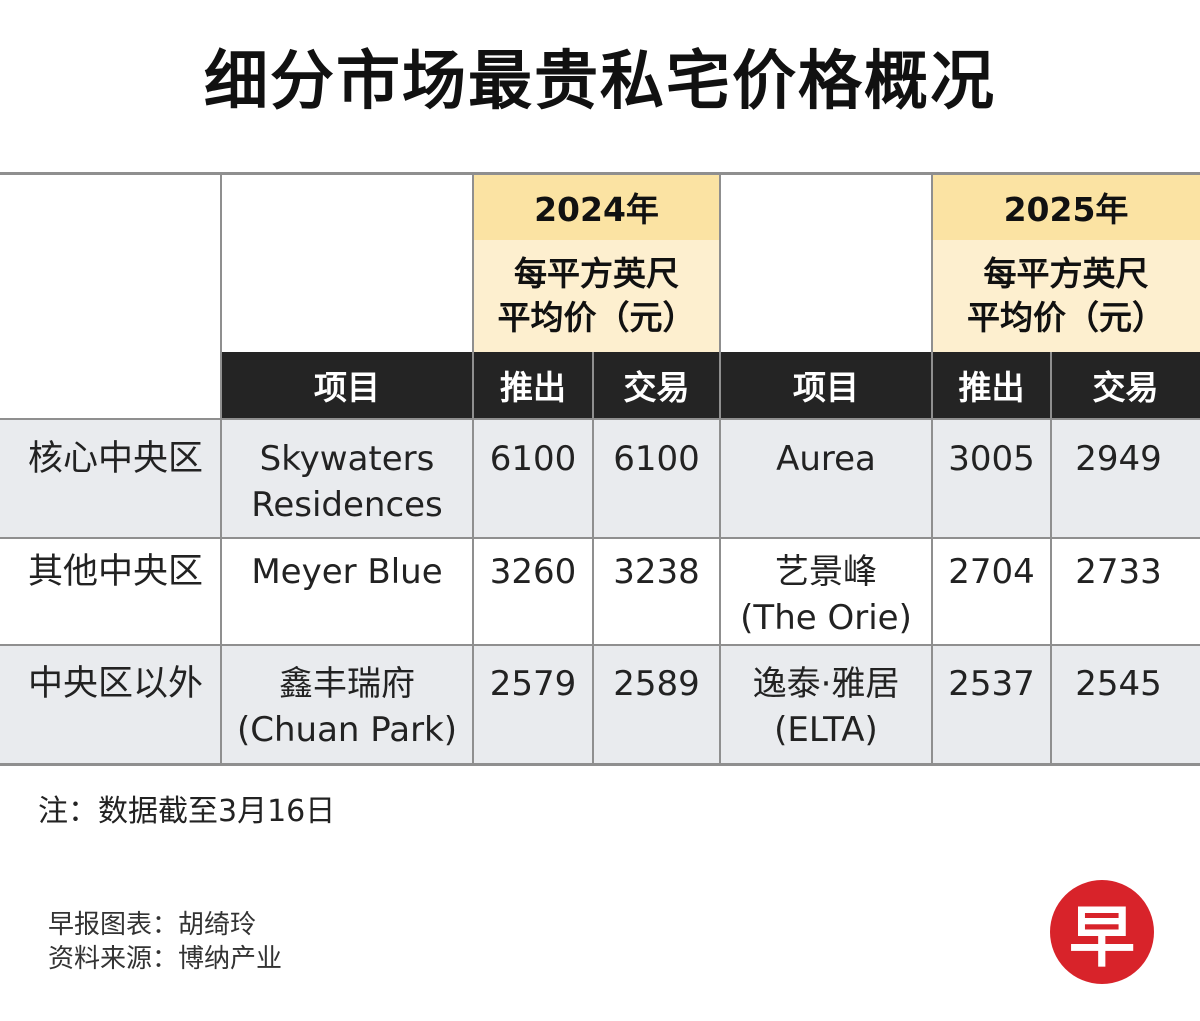 The image size is (1200, 1021). What do you see at coordinates (347, 730) in the screenshot?
I see `project-2024-line2: (Chuan Park)` at bounding box center [347, 730].